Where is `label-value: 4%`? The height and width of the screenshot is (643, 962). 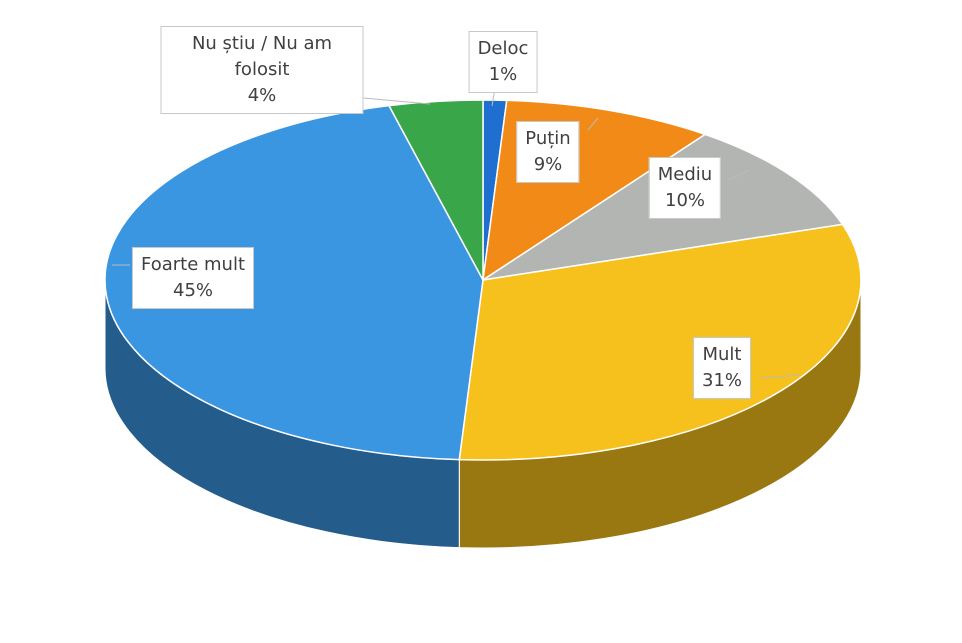
label-value: 4% is located at coordinates (262, 95).